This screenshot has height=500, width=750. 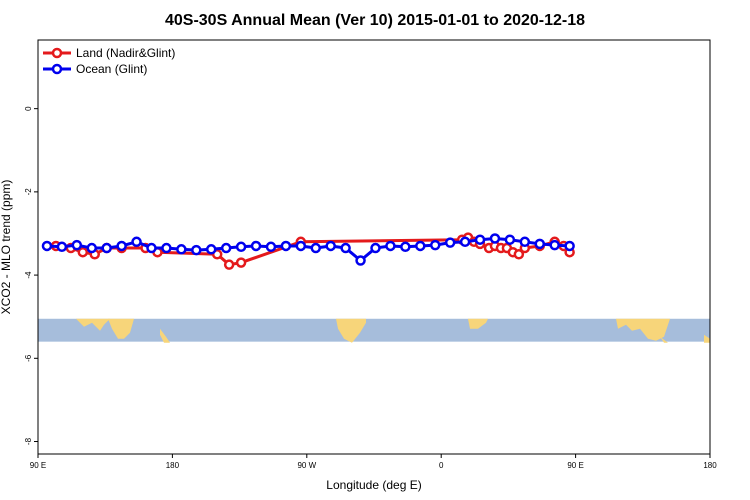 I want to click on x-tick-label-4: 90 E, so click(x=575, y=465).